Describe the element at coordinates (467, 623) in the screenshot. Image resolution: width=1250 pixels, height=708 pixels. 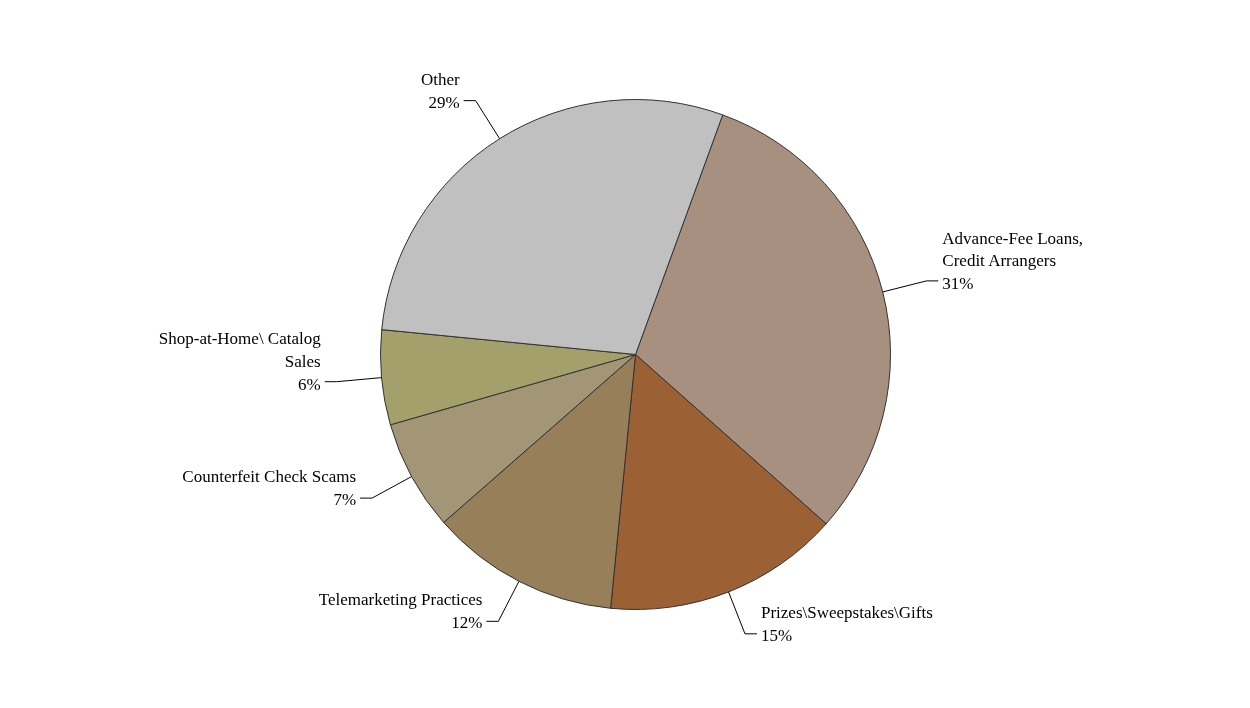
I see `data-label: 12%` at that location.